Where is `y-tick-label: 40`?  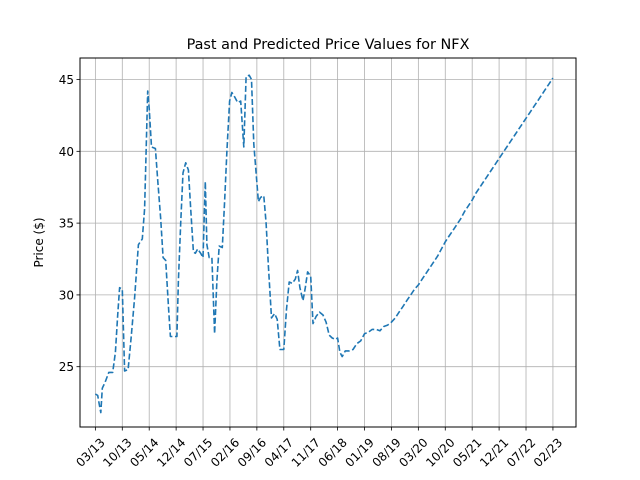 y-tick-label: 40 is located at coordinates (66, 152).